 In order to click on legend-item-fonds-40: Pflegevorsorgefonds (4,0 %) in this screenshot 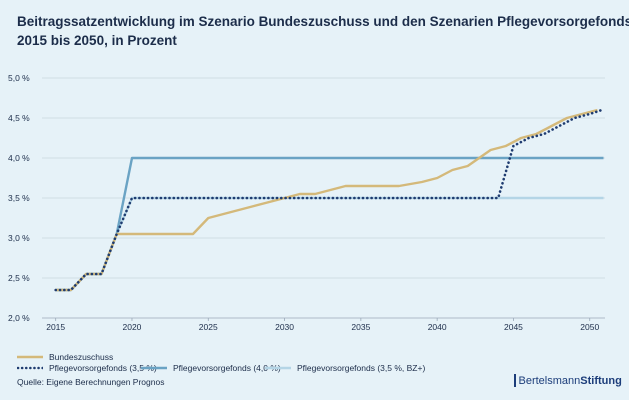, I will do `click(211, 368)`.